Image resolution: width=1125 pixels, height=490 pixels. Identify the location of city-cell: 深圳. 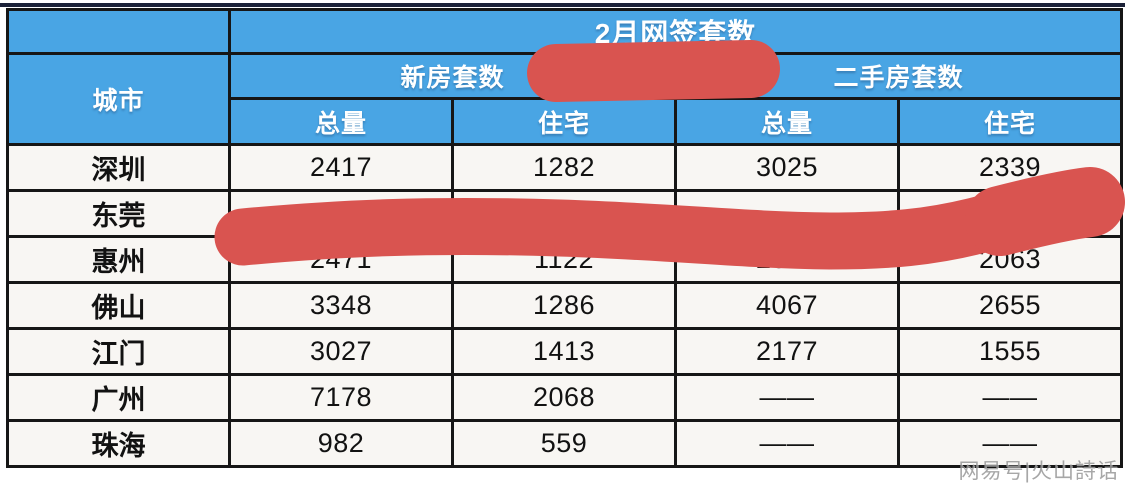
(118, 167).